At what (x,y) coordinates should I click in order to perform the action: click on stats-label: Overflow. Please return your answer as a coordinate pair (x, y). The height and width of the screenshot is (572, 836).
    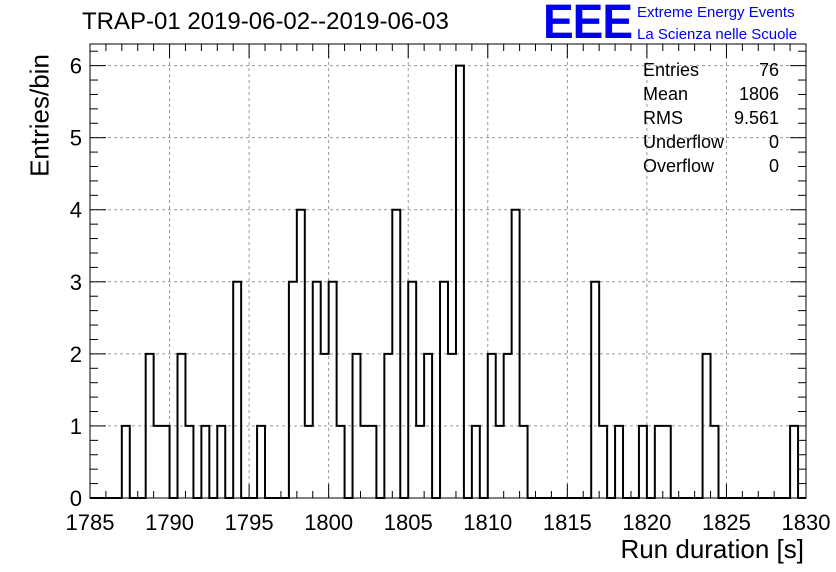
    Looking at the image, I should click on (679, 166).